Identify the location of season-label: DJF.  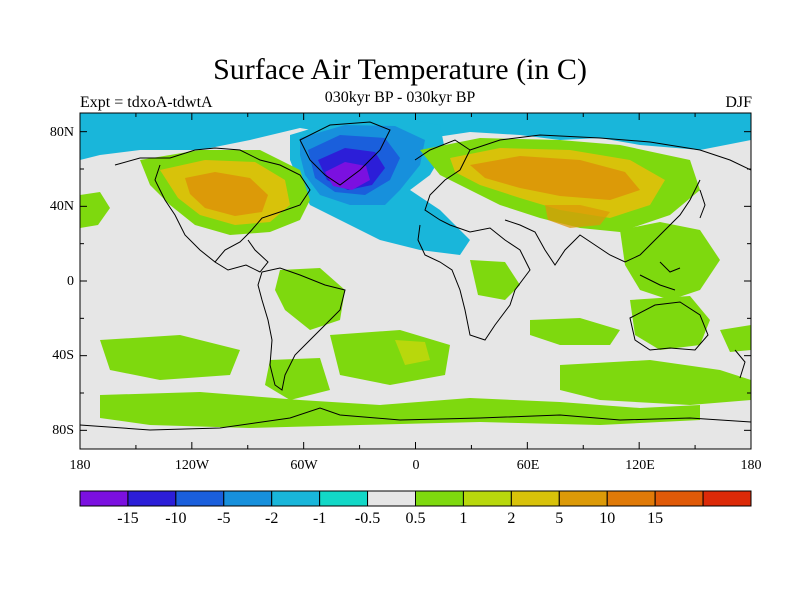
(738, 102).